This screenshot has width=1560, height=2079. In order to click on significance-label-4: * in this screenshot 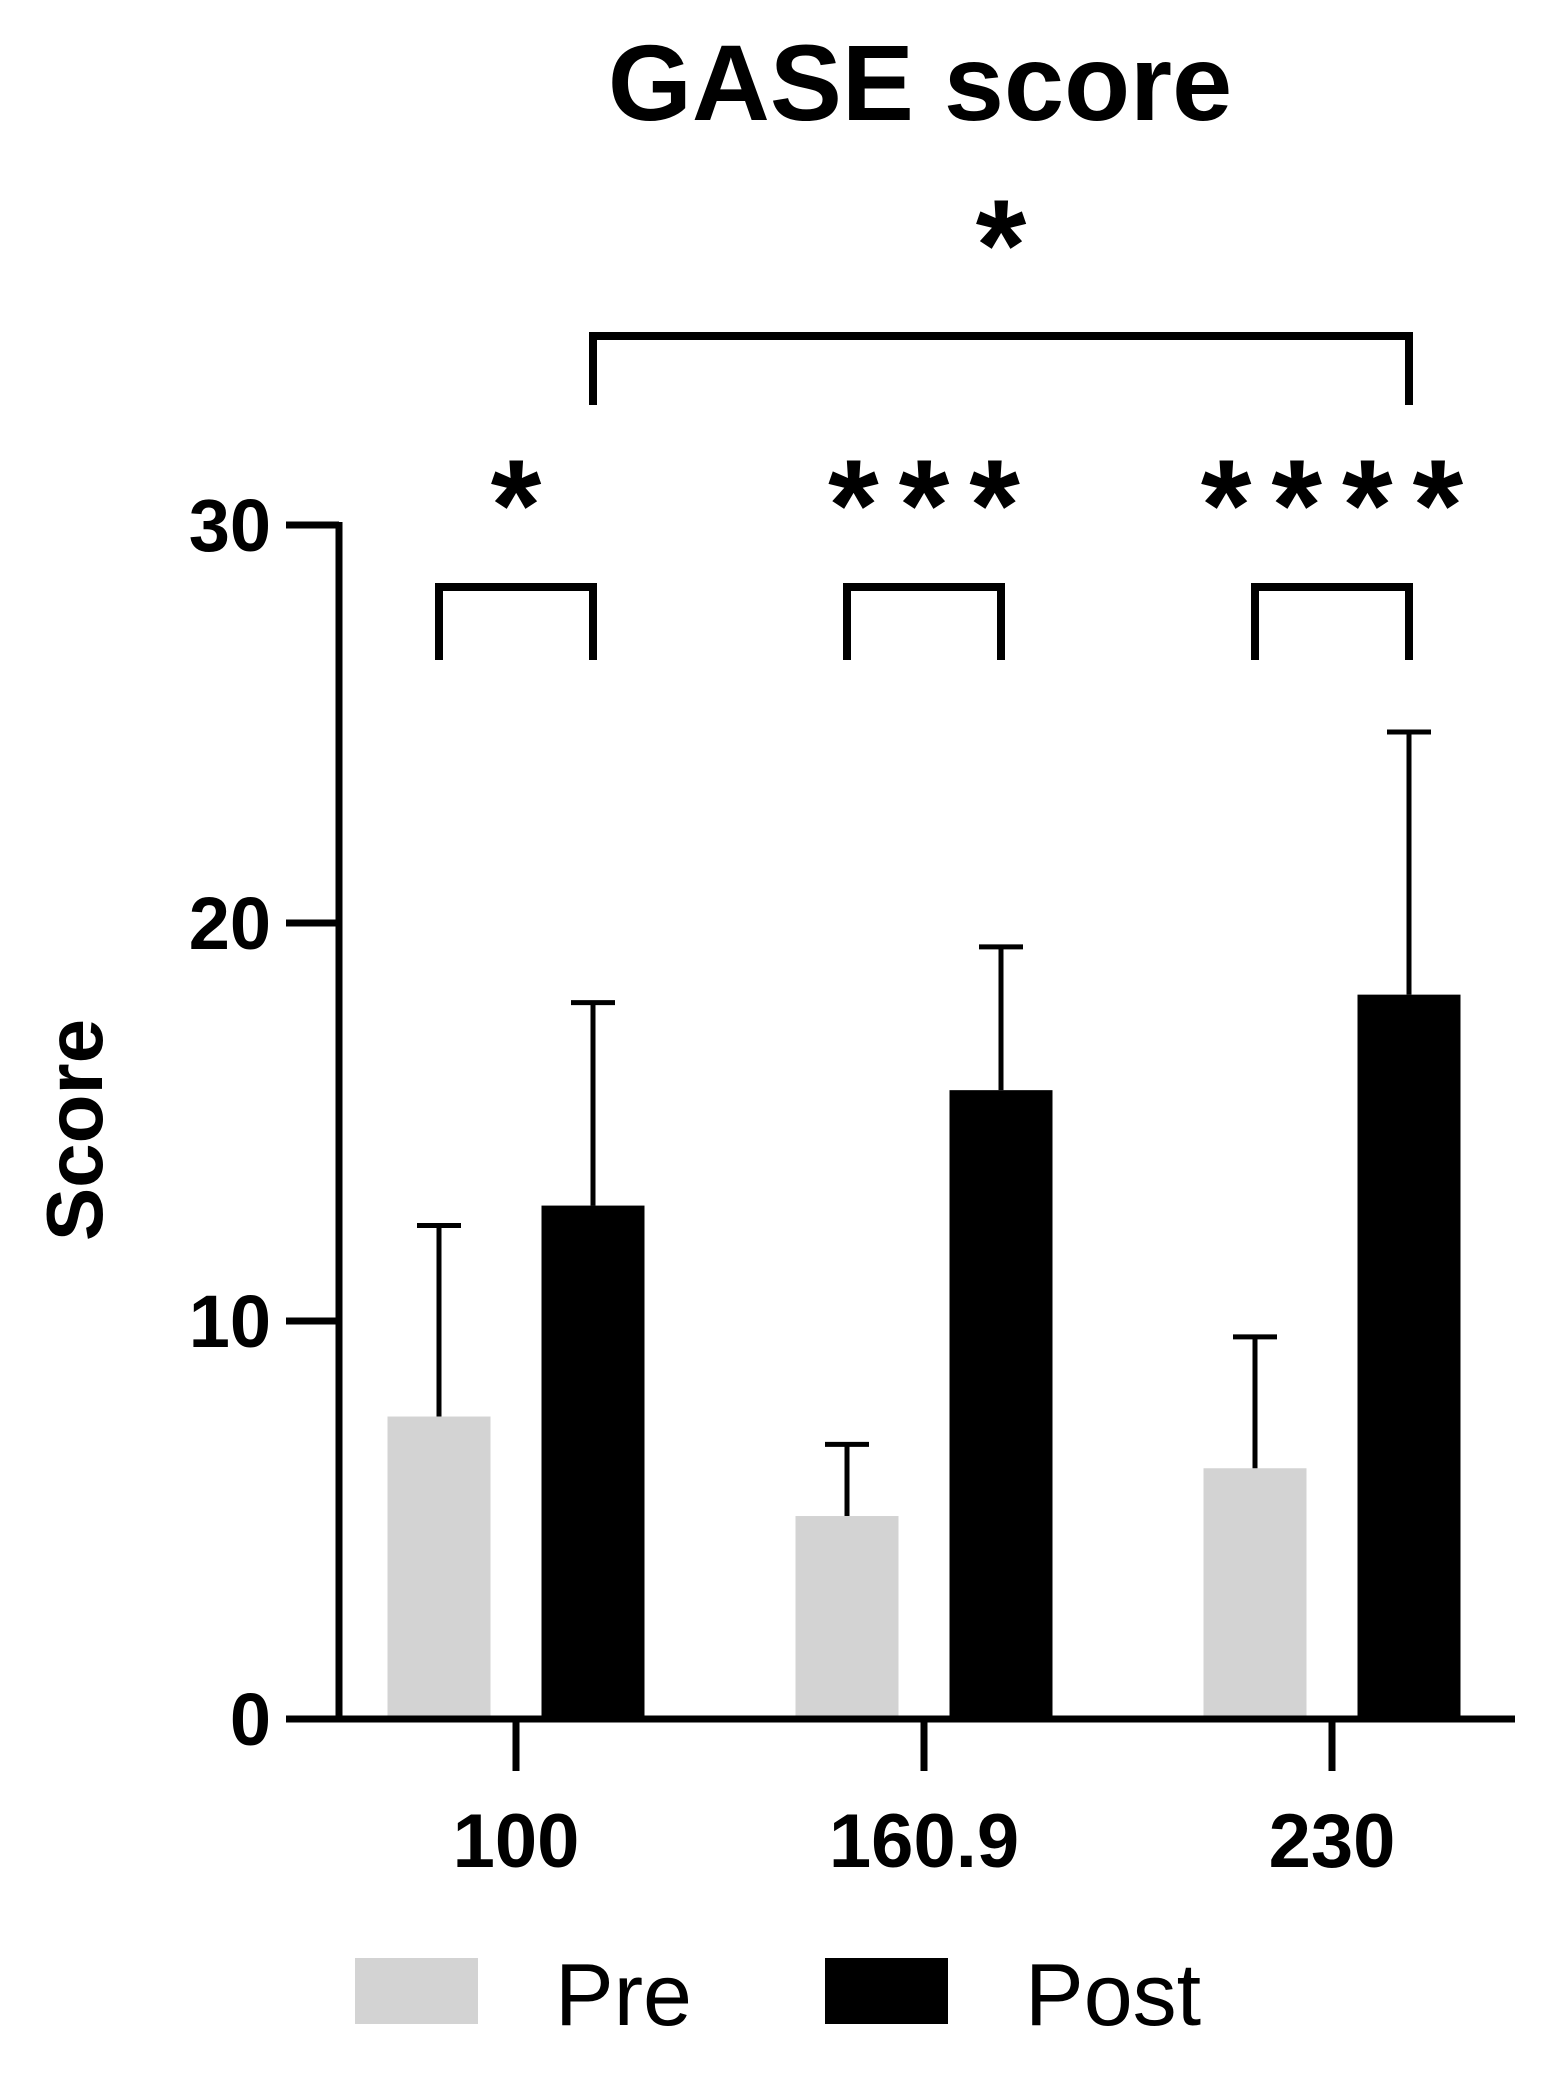, I will do `click(1011, 245)`.